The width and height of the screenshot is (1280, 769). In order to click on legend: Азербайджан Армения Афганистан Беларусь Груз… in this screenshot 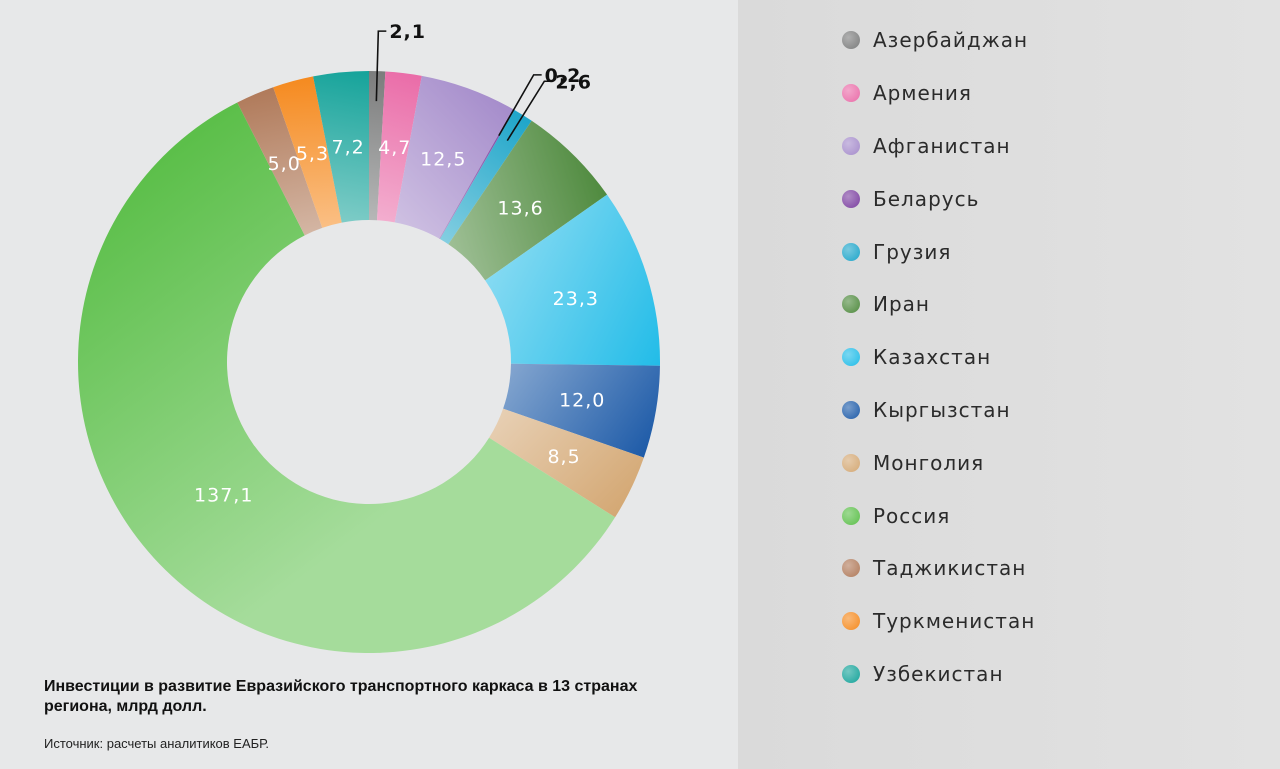, I will do `click(938, 357)`.